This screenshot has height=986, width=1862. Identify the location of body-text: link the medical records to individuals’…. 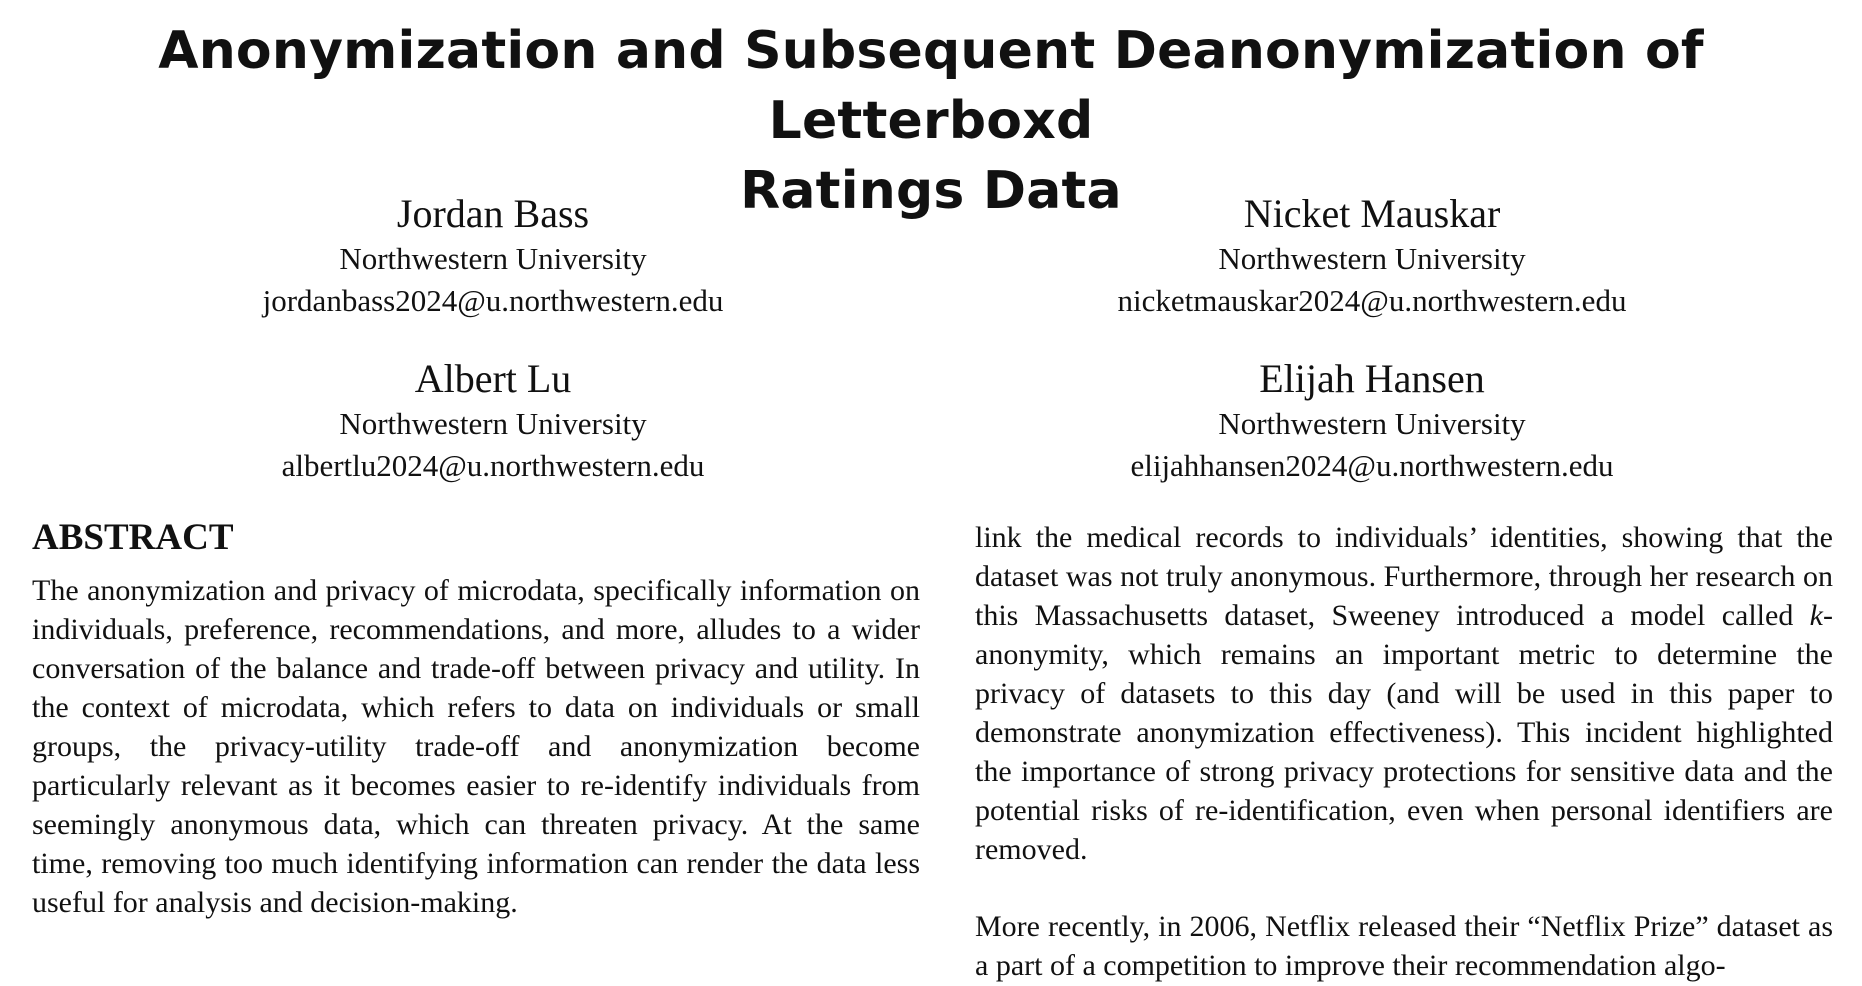
(1404, 576).